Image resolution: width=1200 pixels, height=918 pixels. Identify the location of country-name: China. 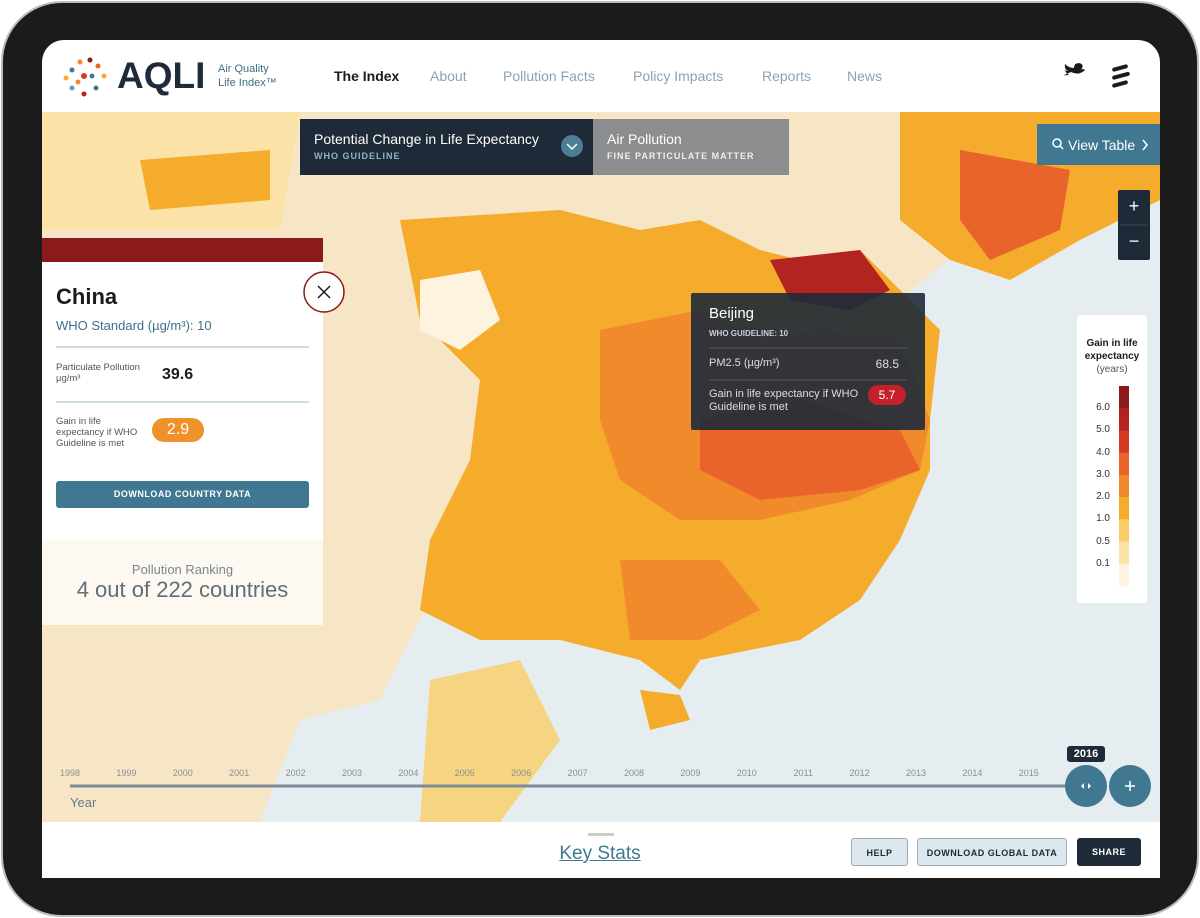
(87, 296).